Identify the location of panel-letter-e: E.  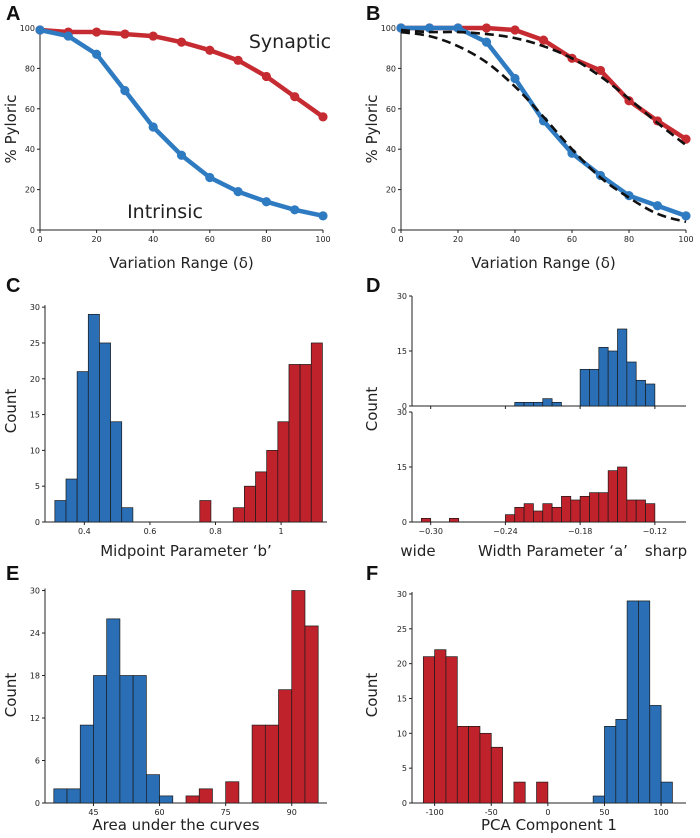
(12, 574).